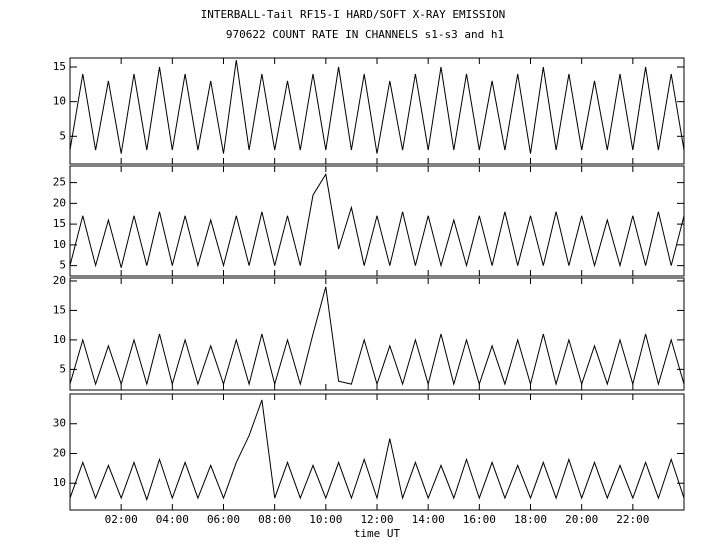 This screenshot has height=550, width=720. What do you see at coordinates (274, 519) in the screenshot?
I see `x-tick-label: 08:00` at bounding box center [274, 519].